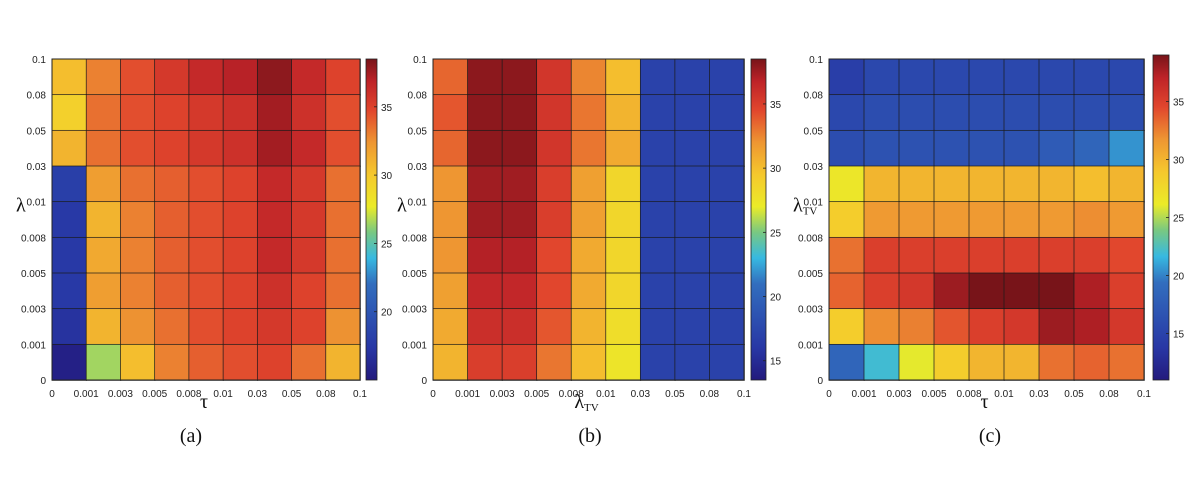 This screenshot has width=1200, height=478. What do you see at coordinates (402, 206) in the screenshot?
I see `y-axis-label: λ` at bounding box center [402, 206].